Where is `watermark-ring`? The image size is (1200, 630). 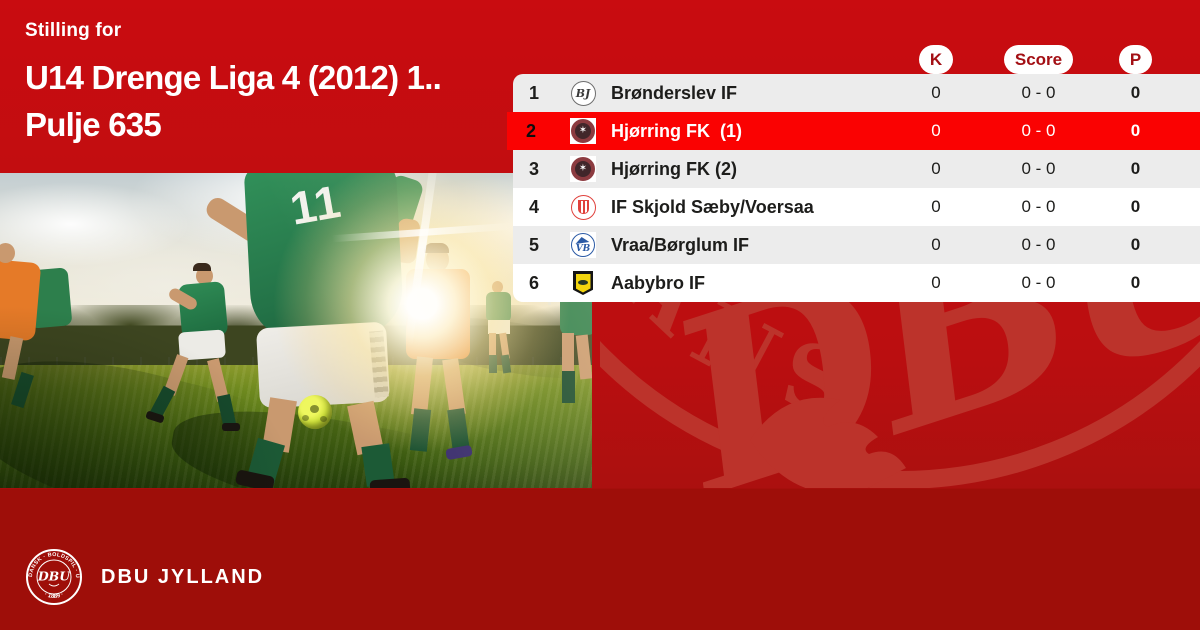
watermark-ring is located at coordinates (900, 414).